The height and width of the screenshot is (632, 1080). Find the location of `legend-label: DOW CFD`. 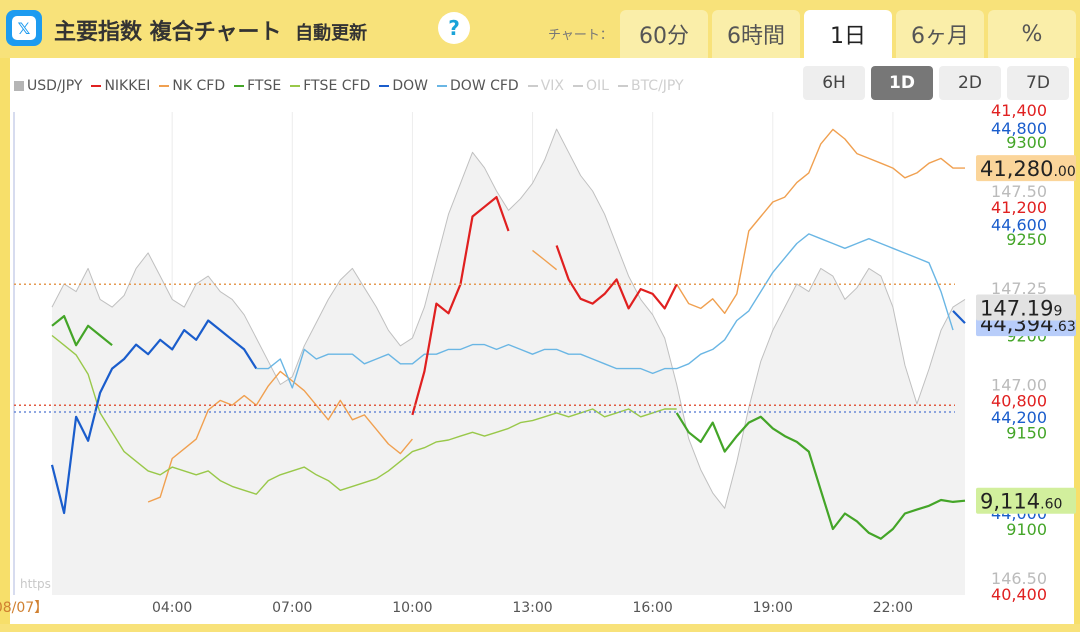

legend-label: DOW CFD is located at coordinates (484, 86).